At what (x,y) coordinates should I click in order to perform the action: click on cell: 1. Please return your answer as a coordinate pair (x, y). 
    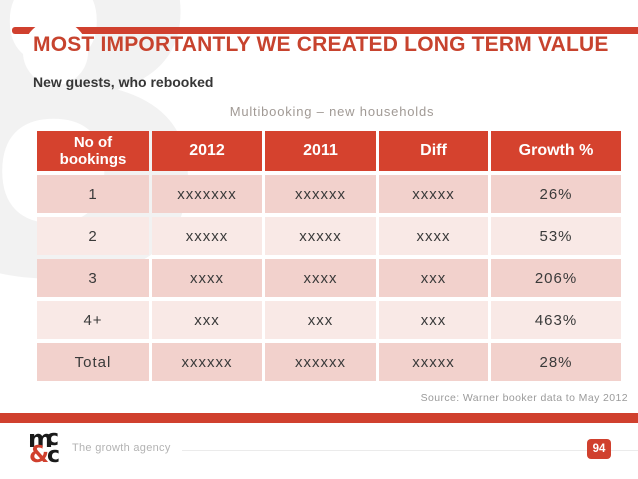
    Looking at the image, I should click on (93, 194).